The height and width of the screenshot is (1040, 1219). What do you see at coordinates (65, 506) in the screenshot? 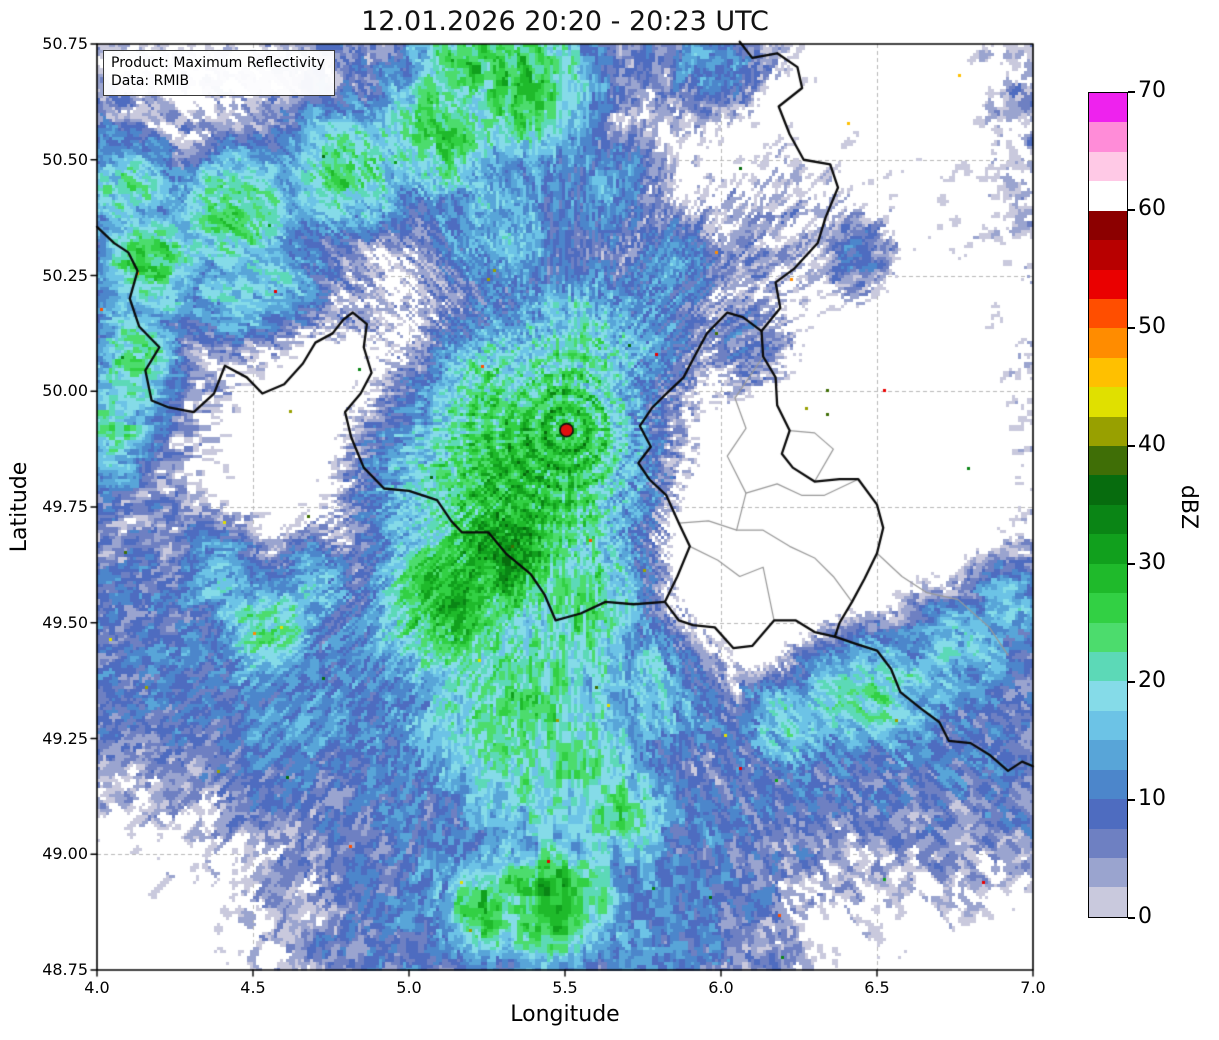
I see `y-tick-label: 49.75` at bounding box center [65, 506].